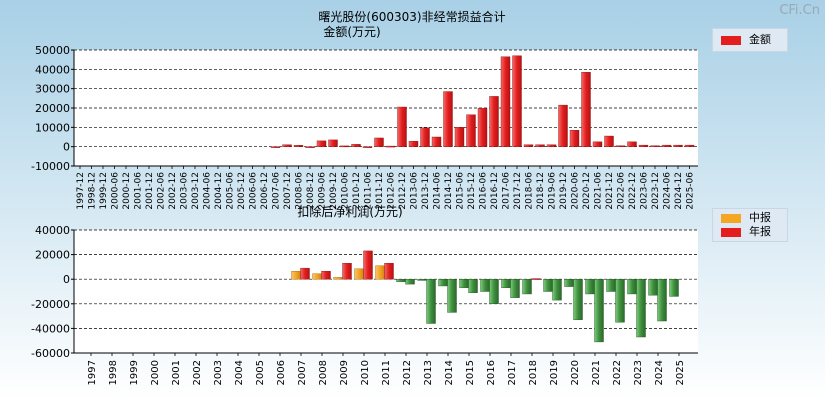 The height and width of the screenshot is (400, 825). Describe the element at coordinates (449, 372) in the screenshot. I see `x-tick-label-bottom: 2014` at that location.